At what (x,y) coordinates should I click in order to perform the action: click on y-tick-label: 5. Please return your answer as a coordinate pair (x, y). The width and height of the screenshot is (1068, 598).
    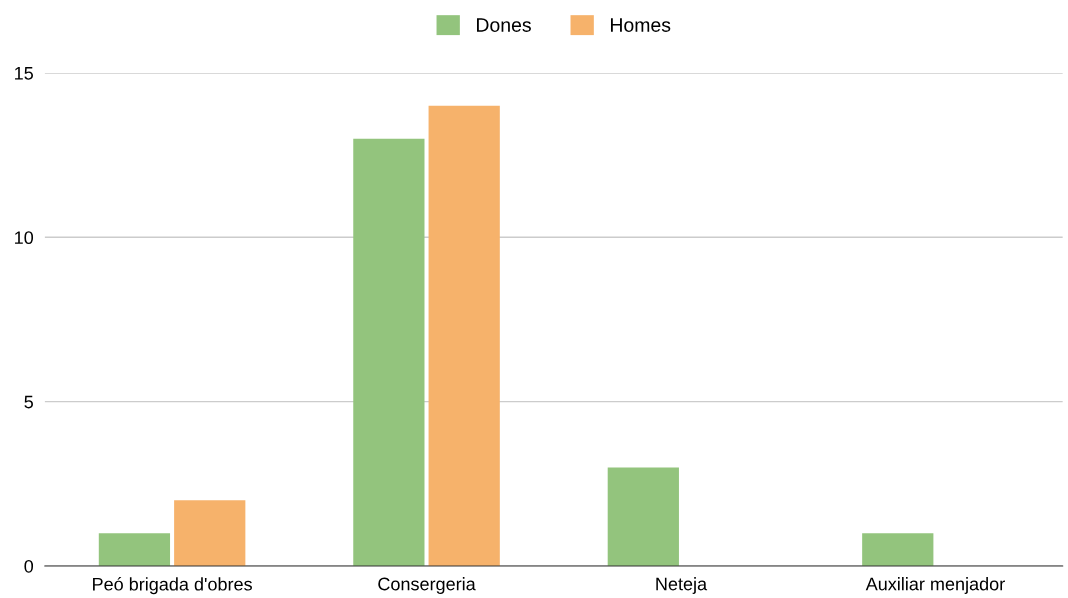
    Looking at the image, I should click on (28, 402).